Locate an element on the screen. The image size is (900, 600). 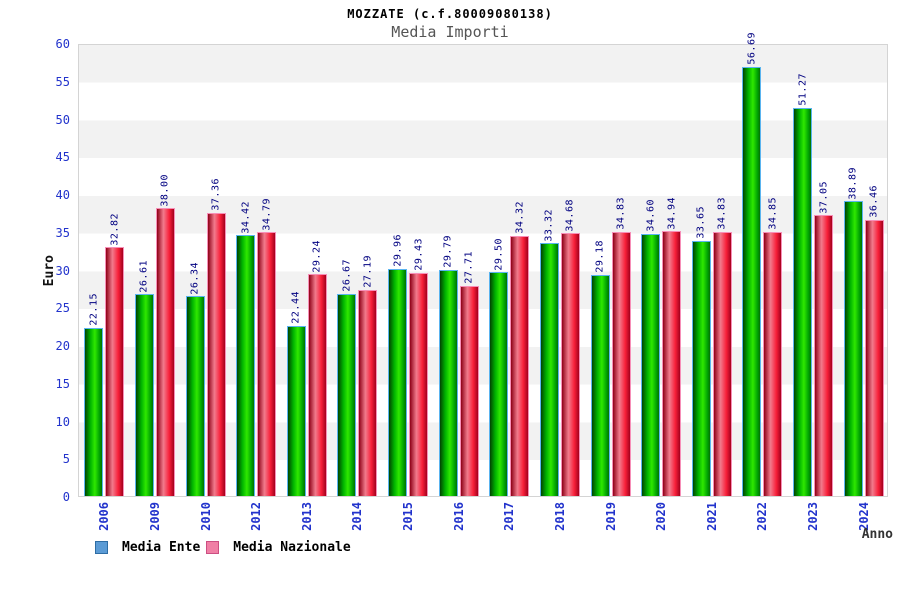
x-axis-year-label: 2006 is located at coordinates (104, 516).